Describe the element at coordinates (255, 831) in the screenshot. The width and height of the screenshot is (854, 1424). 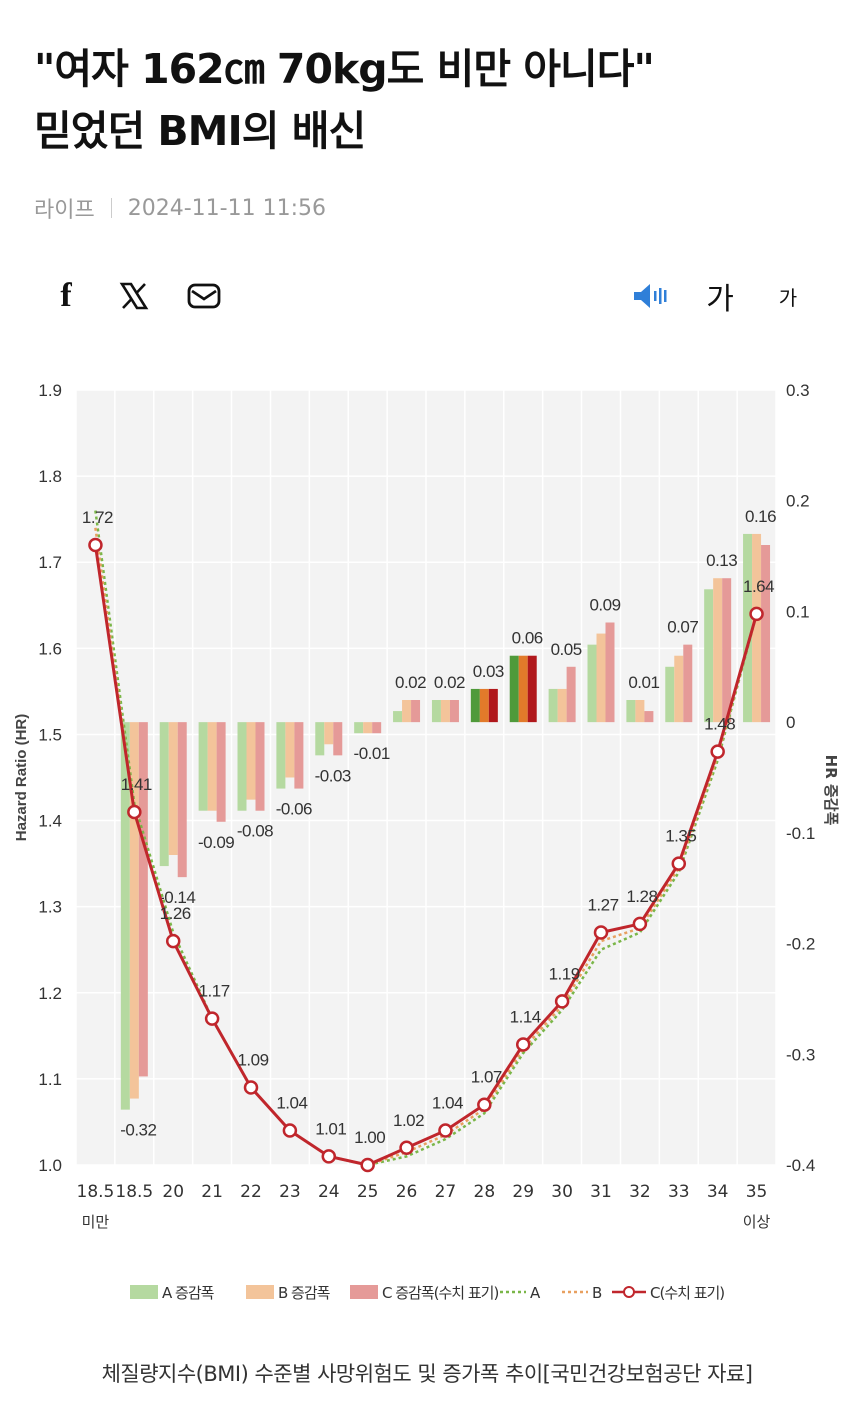
I see `bar-data-label: -0.08` at that location.